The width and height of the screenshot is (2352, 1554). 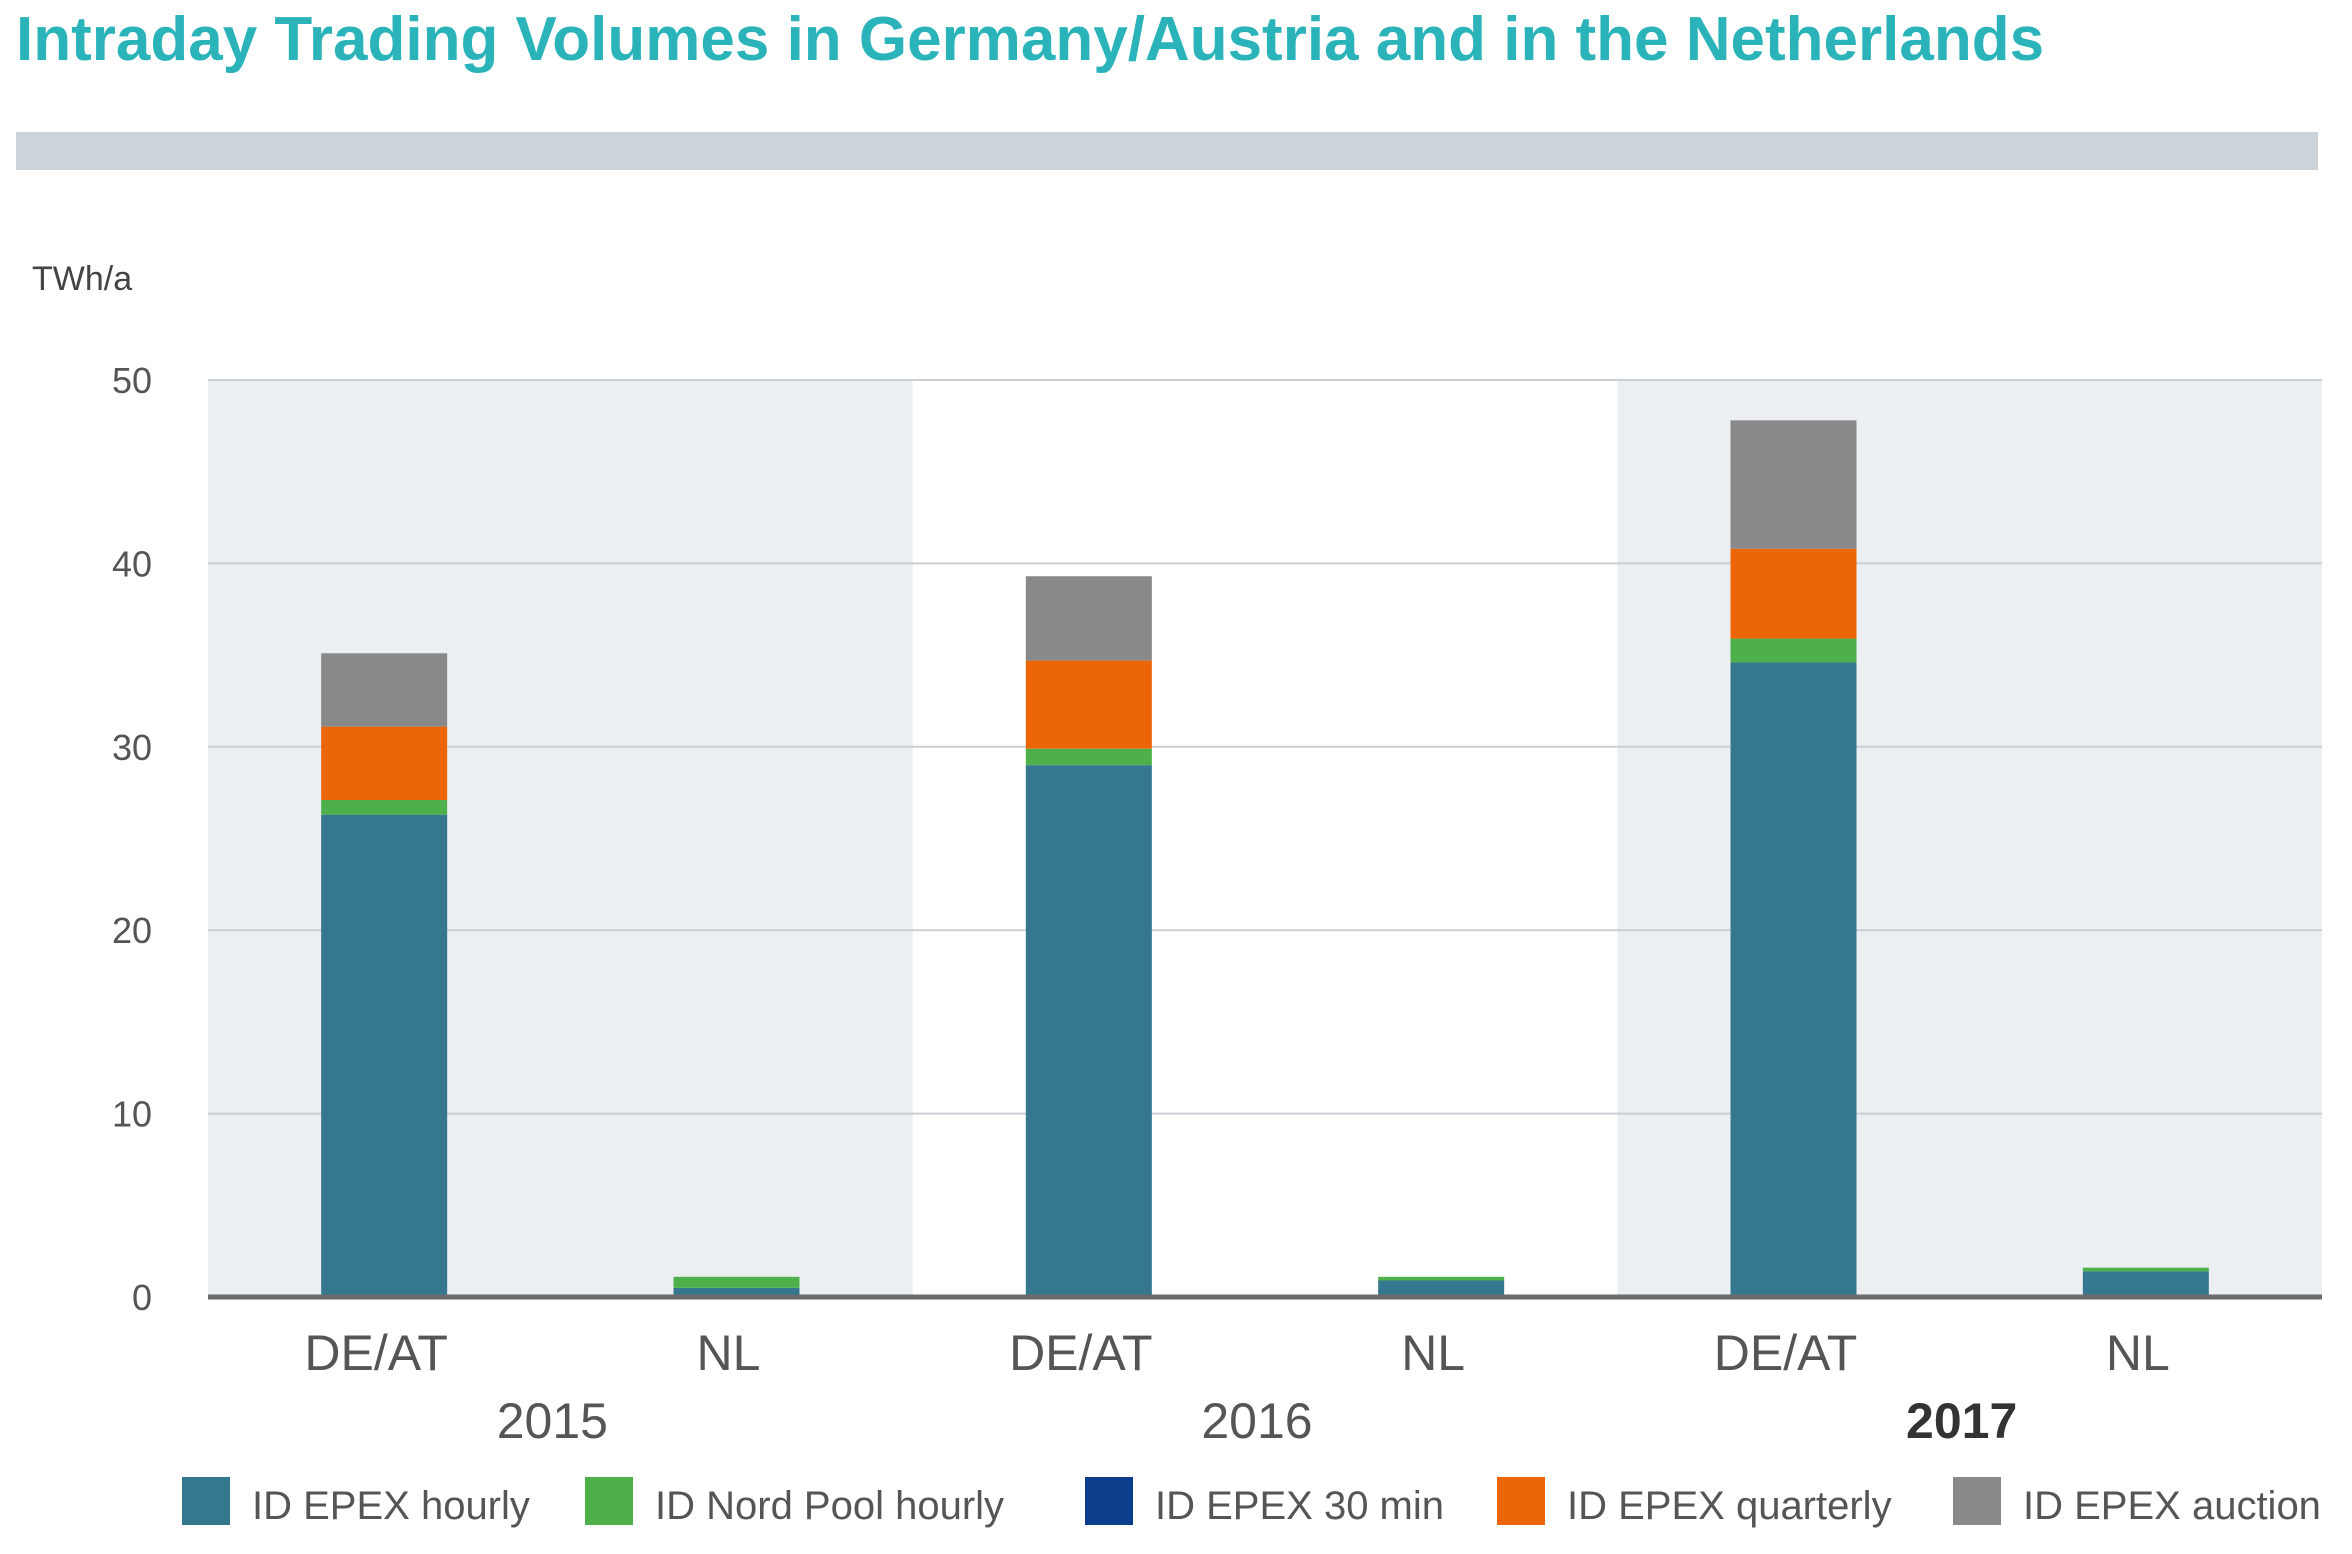 What do you see at coordinates (1167, 151) in the screenshot?
I see `title-divider-band` at bounding box center [1167, 151].